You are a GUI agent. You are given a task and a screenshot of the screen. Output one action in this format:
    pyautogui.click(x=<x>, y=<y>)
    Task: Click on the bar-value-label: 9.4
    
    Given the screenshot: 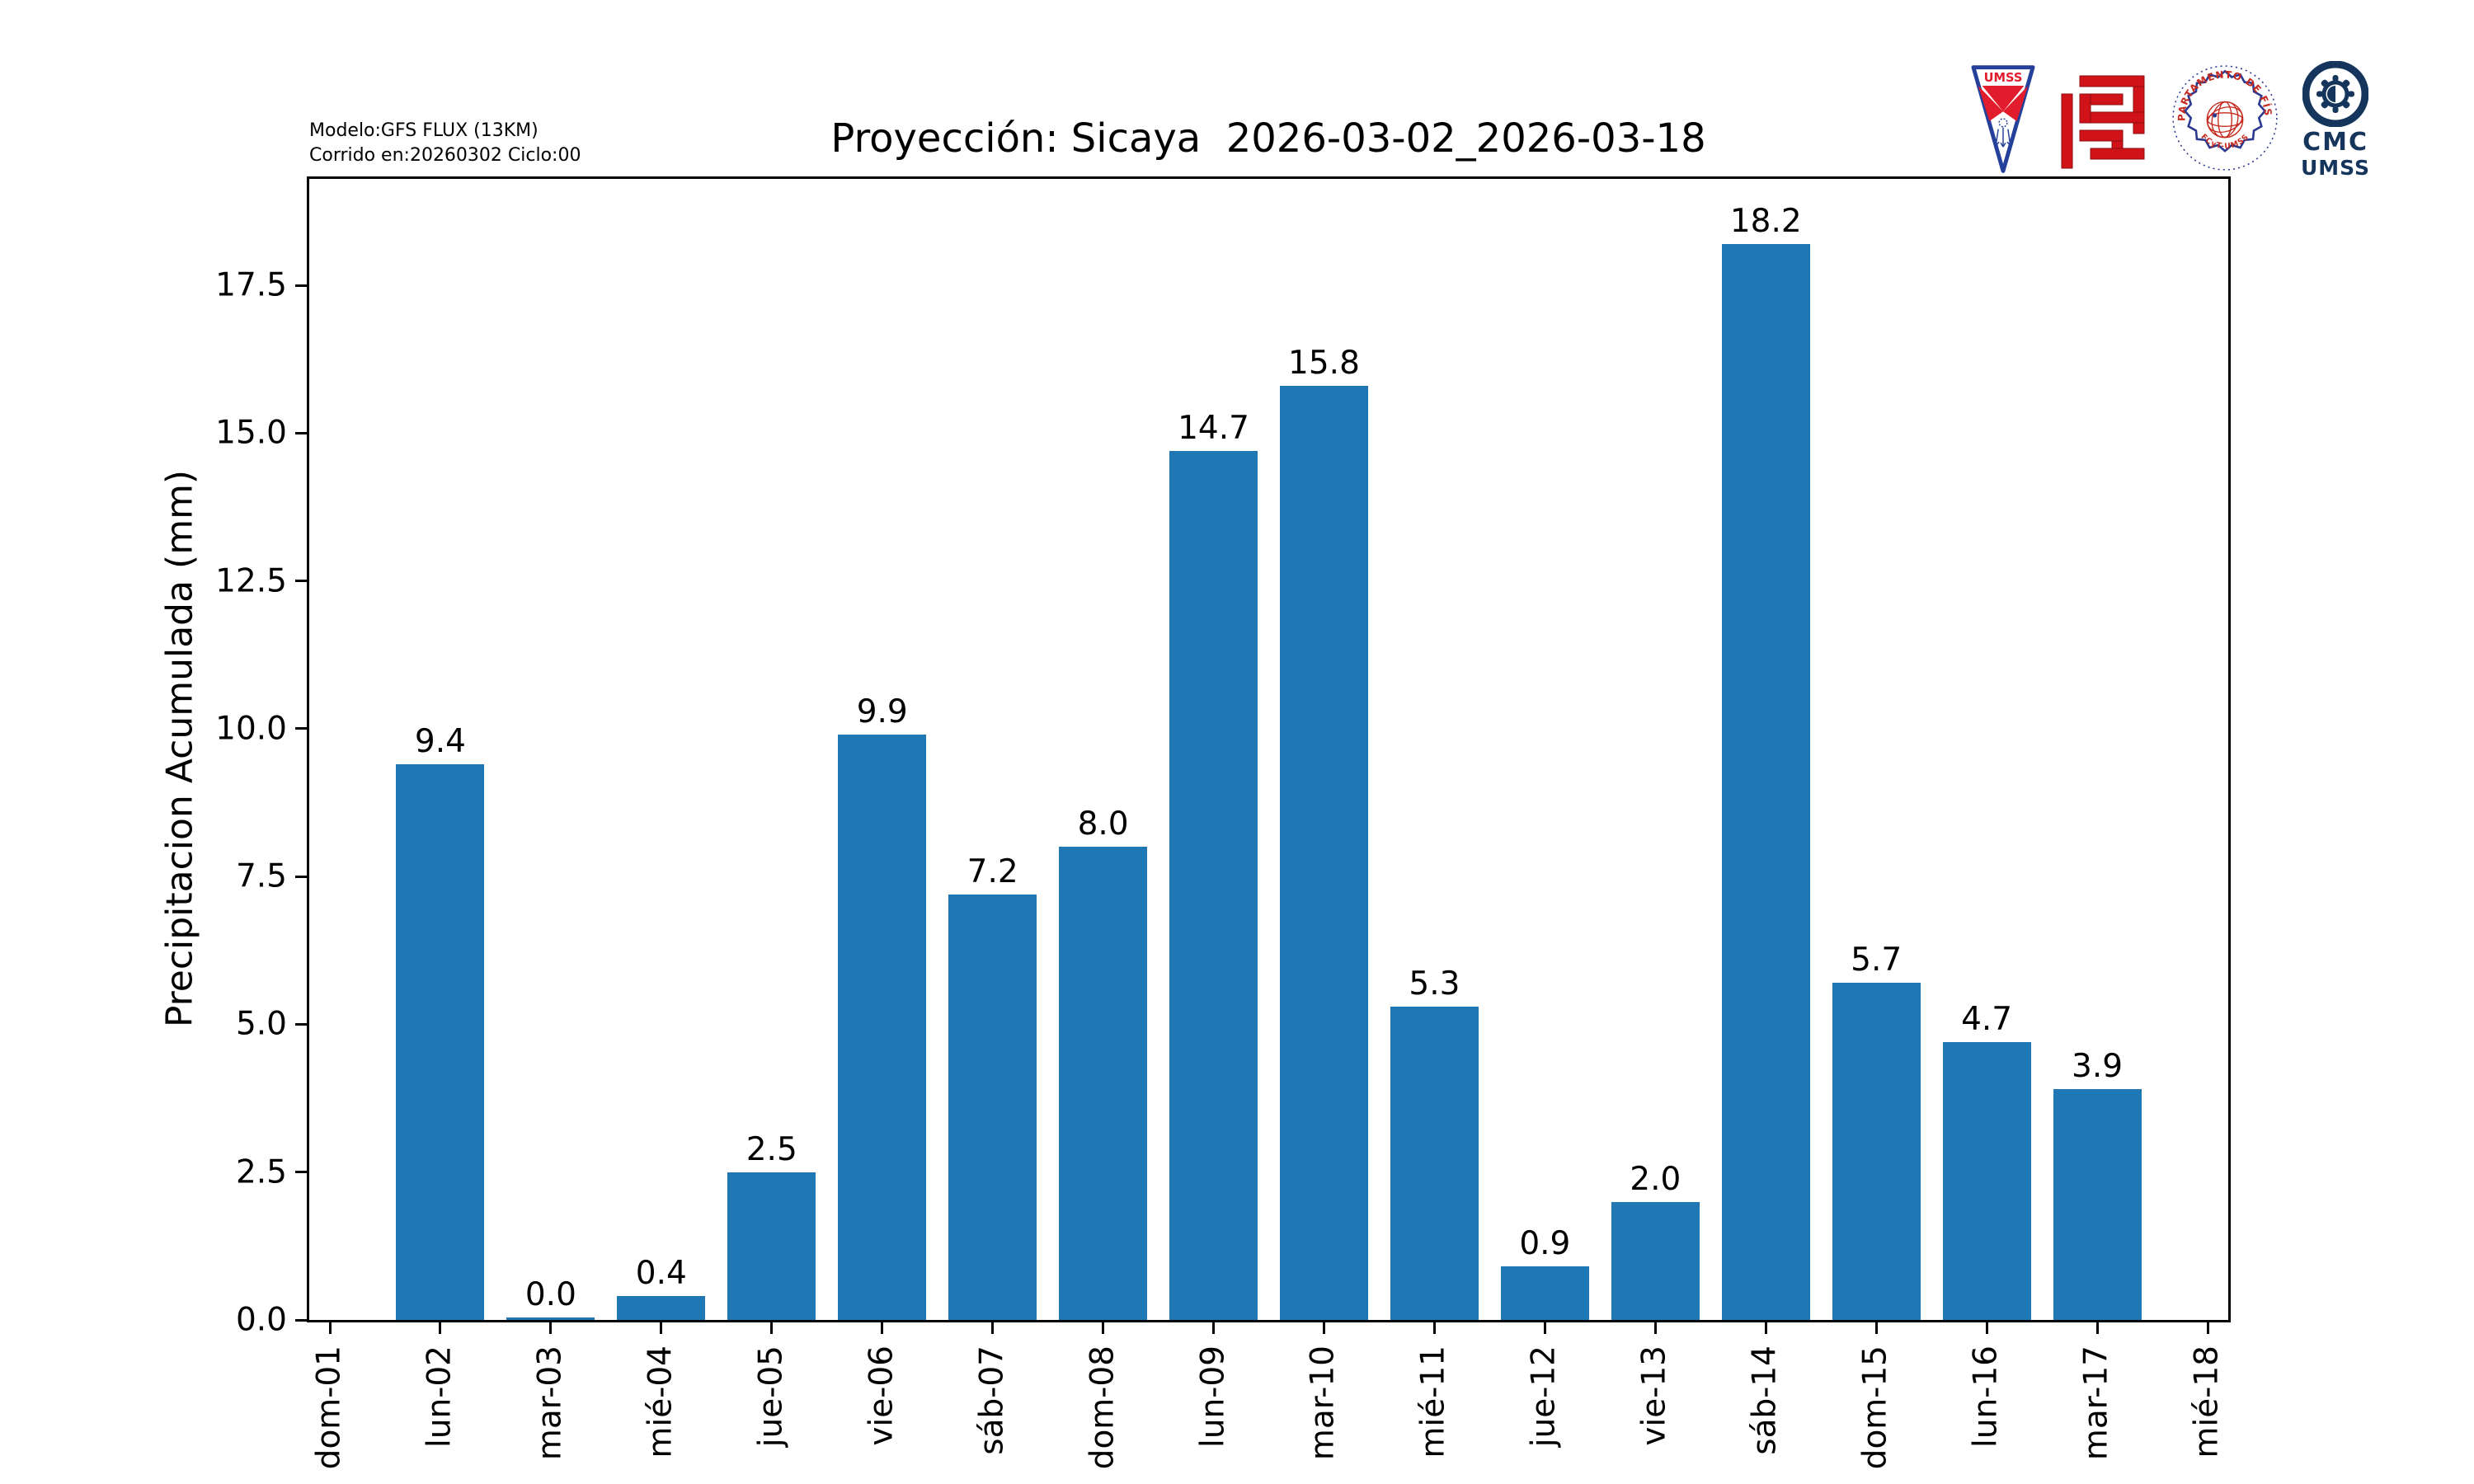 What is the action you would take?
    pyautogui.click(x=440, y=741)
    